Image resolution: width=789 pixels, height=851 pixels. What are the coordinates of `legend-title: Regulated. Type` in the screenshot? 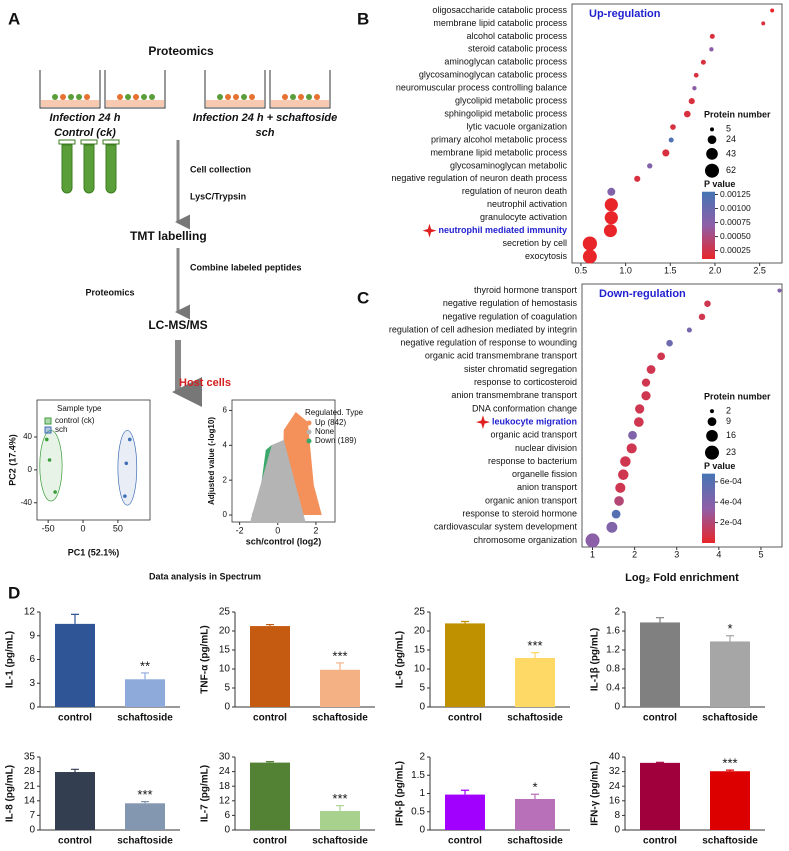 It's located at (334, 412).